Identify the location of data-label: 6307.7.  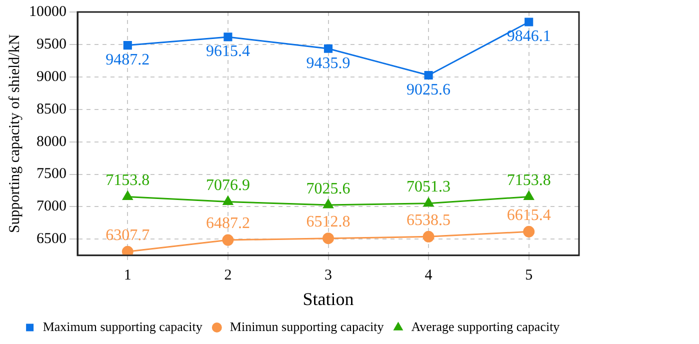
(128, 235).